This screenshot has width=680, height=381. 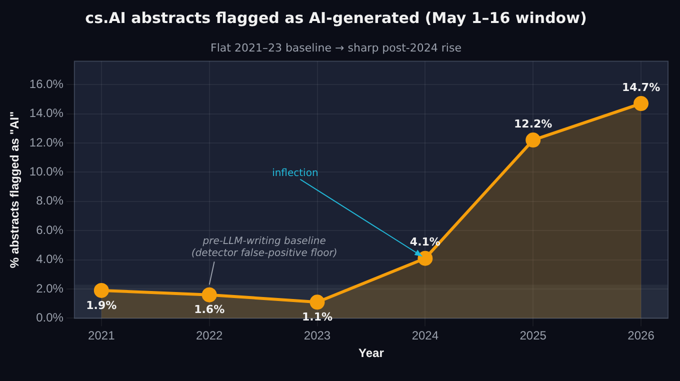 What do you see at coordinates (371, 353) in the screenshot?
I see `x-axis-title: Year` at bounding box center [371, 353].